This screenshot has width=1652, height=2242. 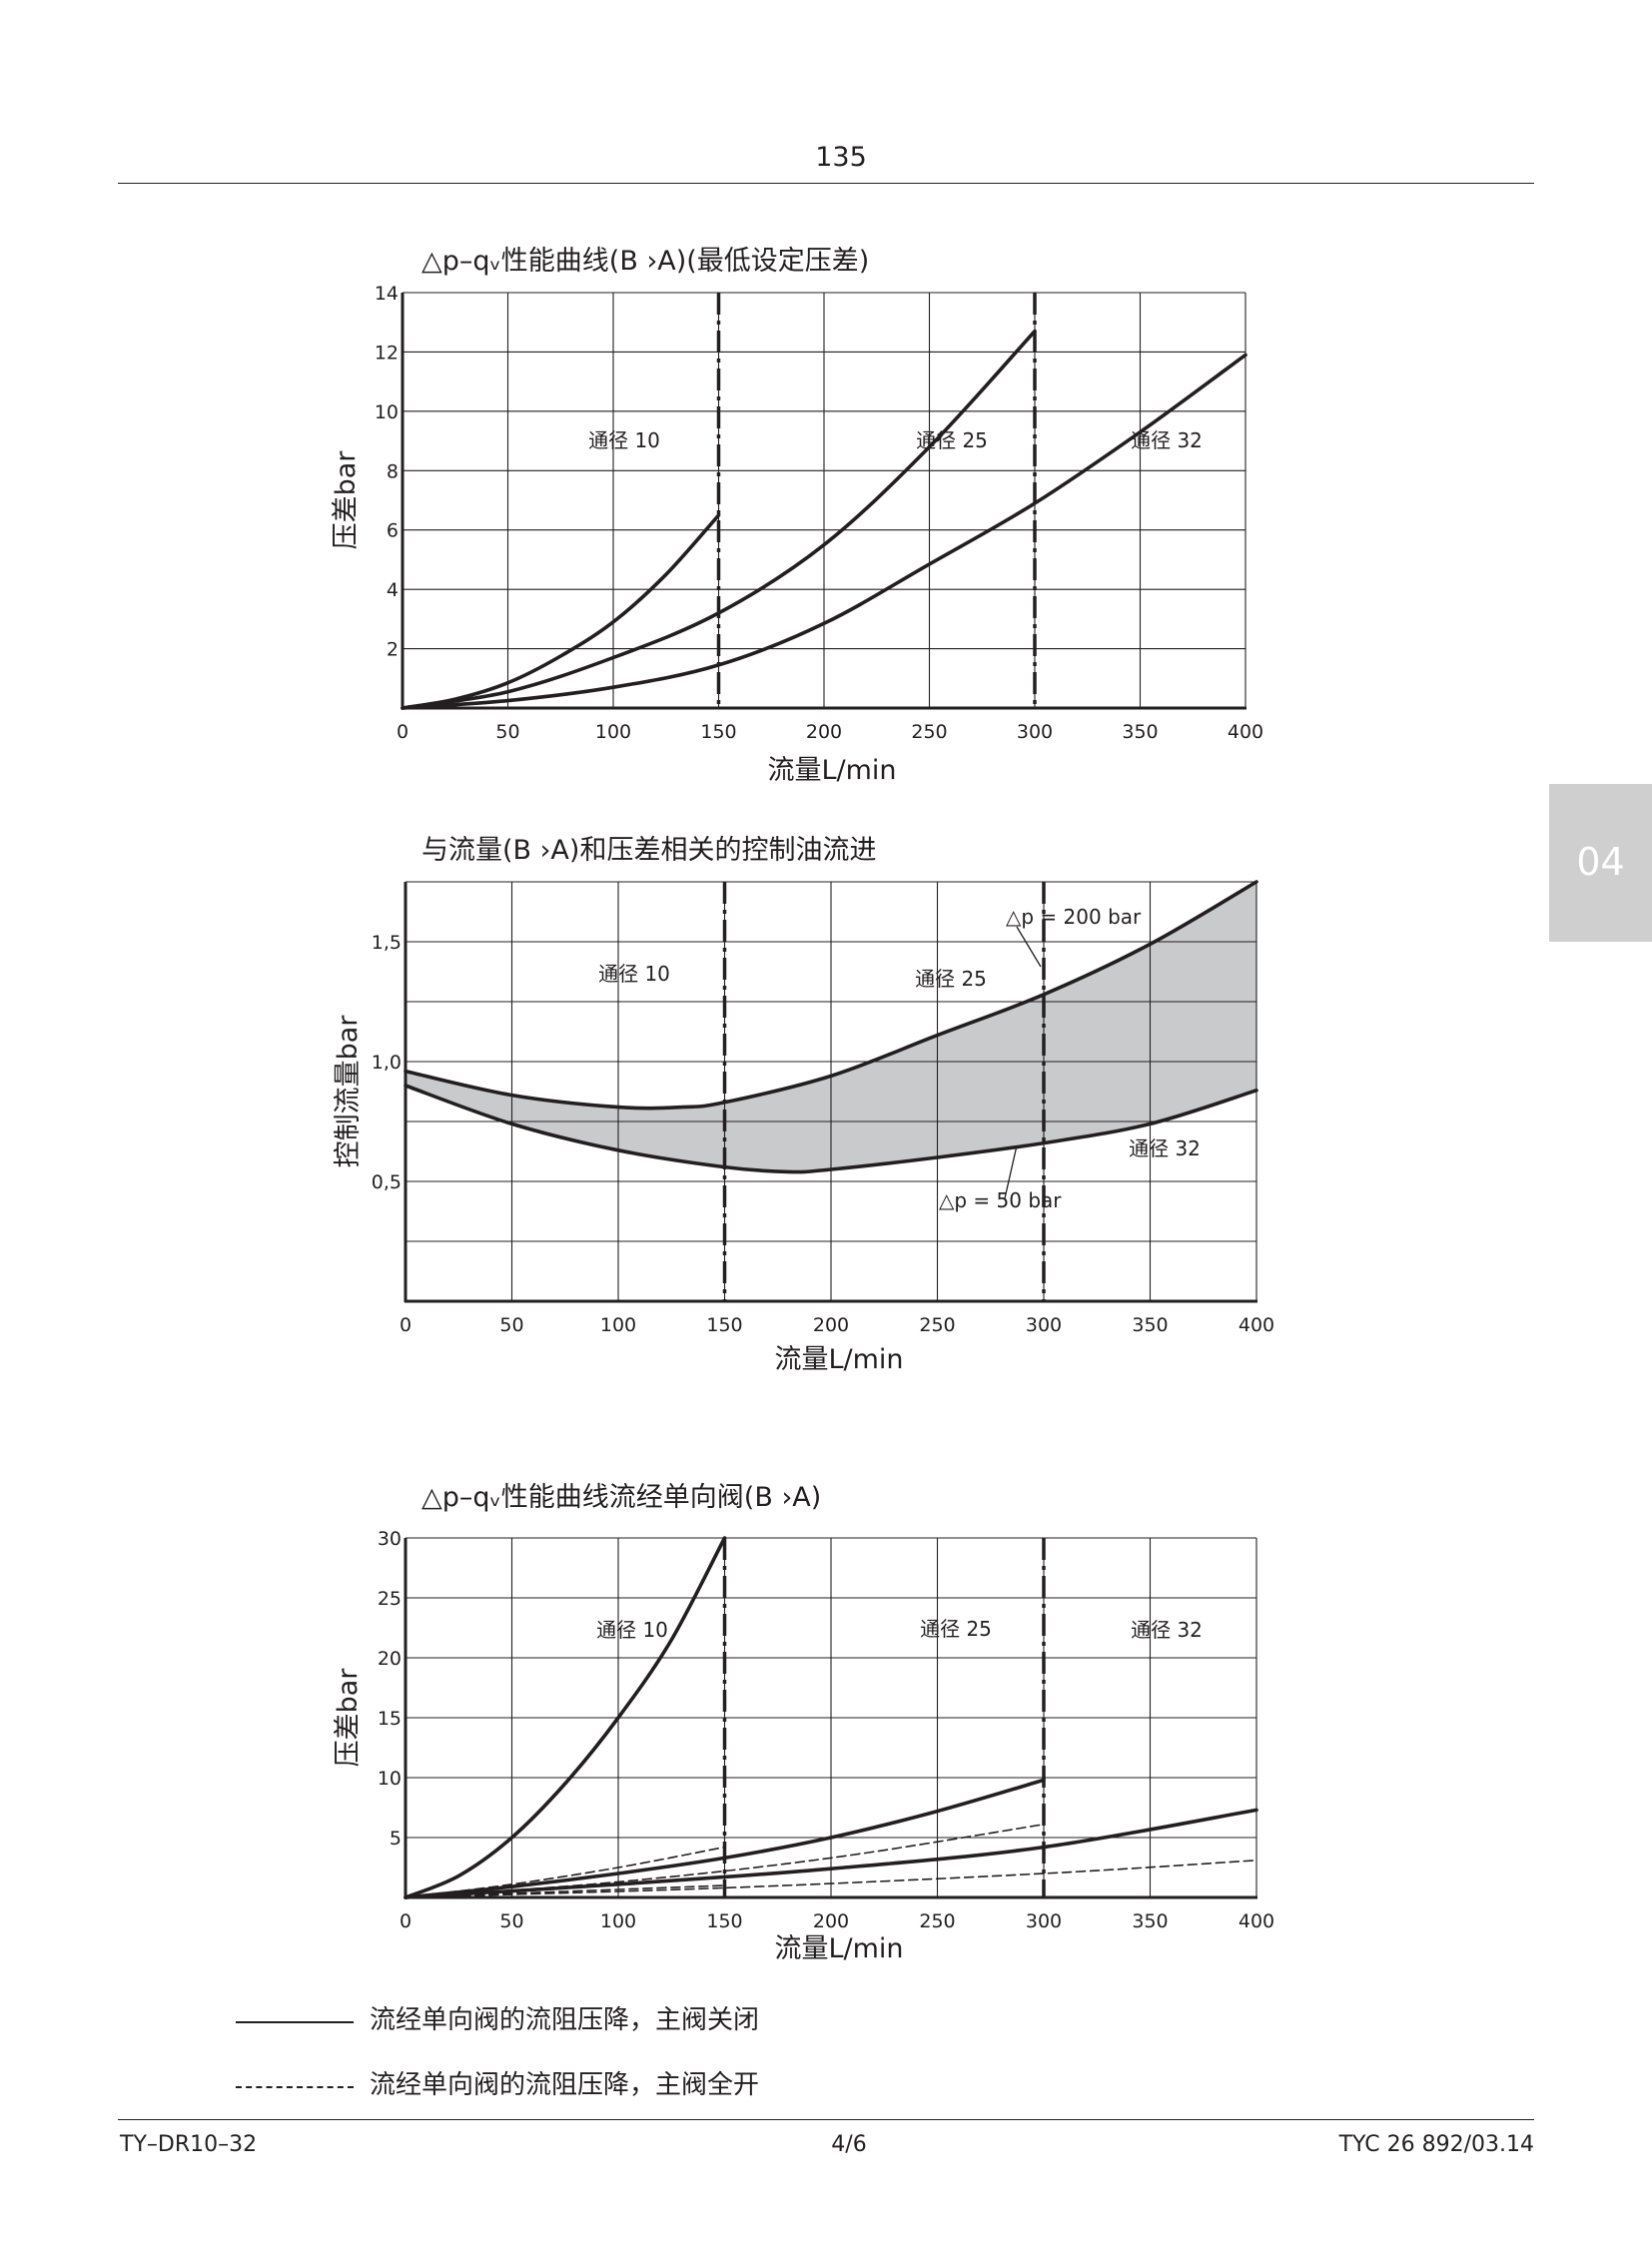 What do you see at coordinates (393, 650) in the screenshot?
I see `y-tick-label: 2` at bounding box center [393, 650].